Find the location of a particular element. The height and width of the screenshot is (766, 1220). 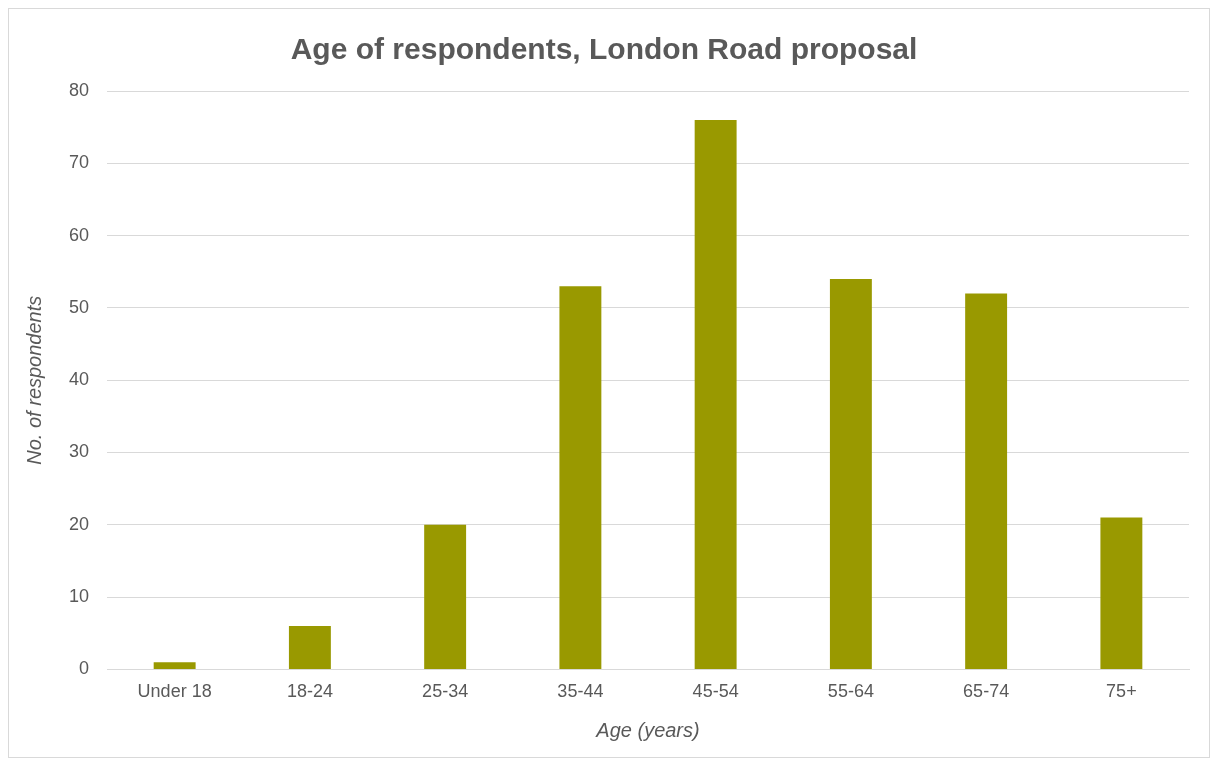

y-tick-label: 30 is located at coordinates (79, 451).